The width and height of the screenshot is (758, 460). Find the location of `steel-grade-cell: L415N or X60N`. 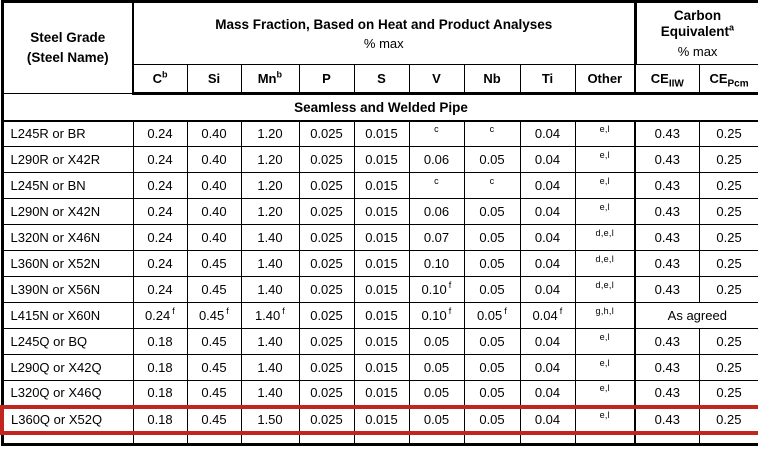

steel-grade-cell: L415N or X60N is located at coordinates (67, 315).